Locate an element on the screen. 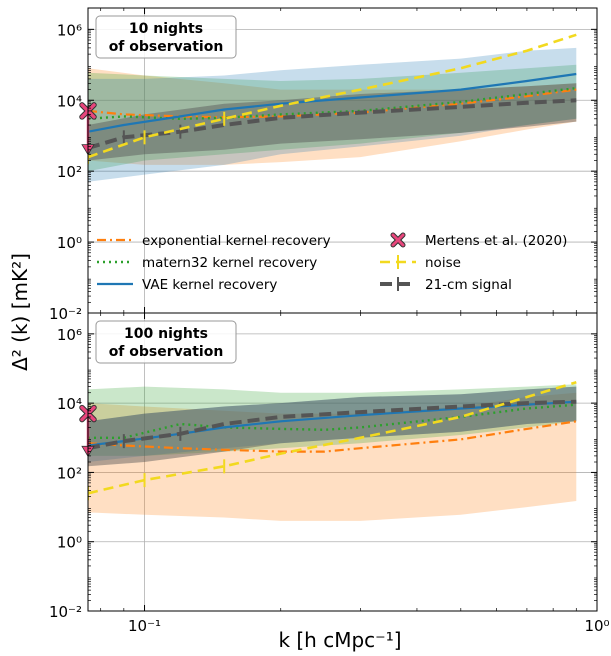 The height and width of the screenshot is (656, 611). x-tick-label: 10⁰ is located at coordinates (596, 626).